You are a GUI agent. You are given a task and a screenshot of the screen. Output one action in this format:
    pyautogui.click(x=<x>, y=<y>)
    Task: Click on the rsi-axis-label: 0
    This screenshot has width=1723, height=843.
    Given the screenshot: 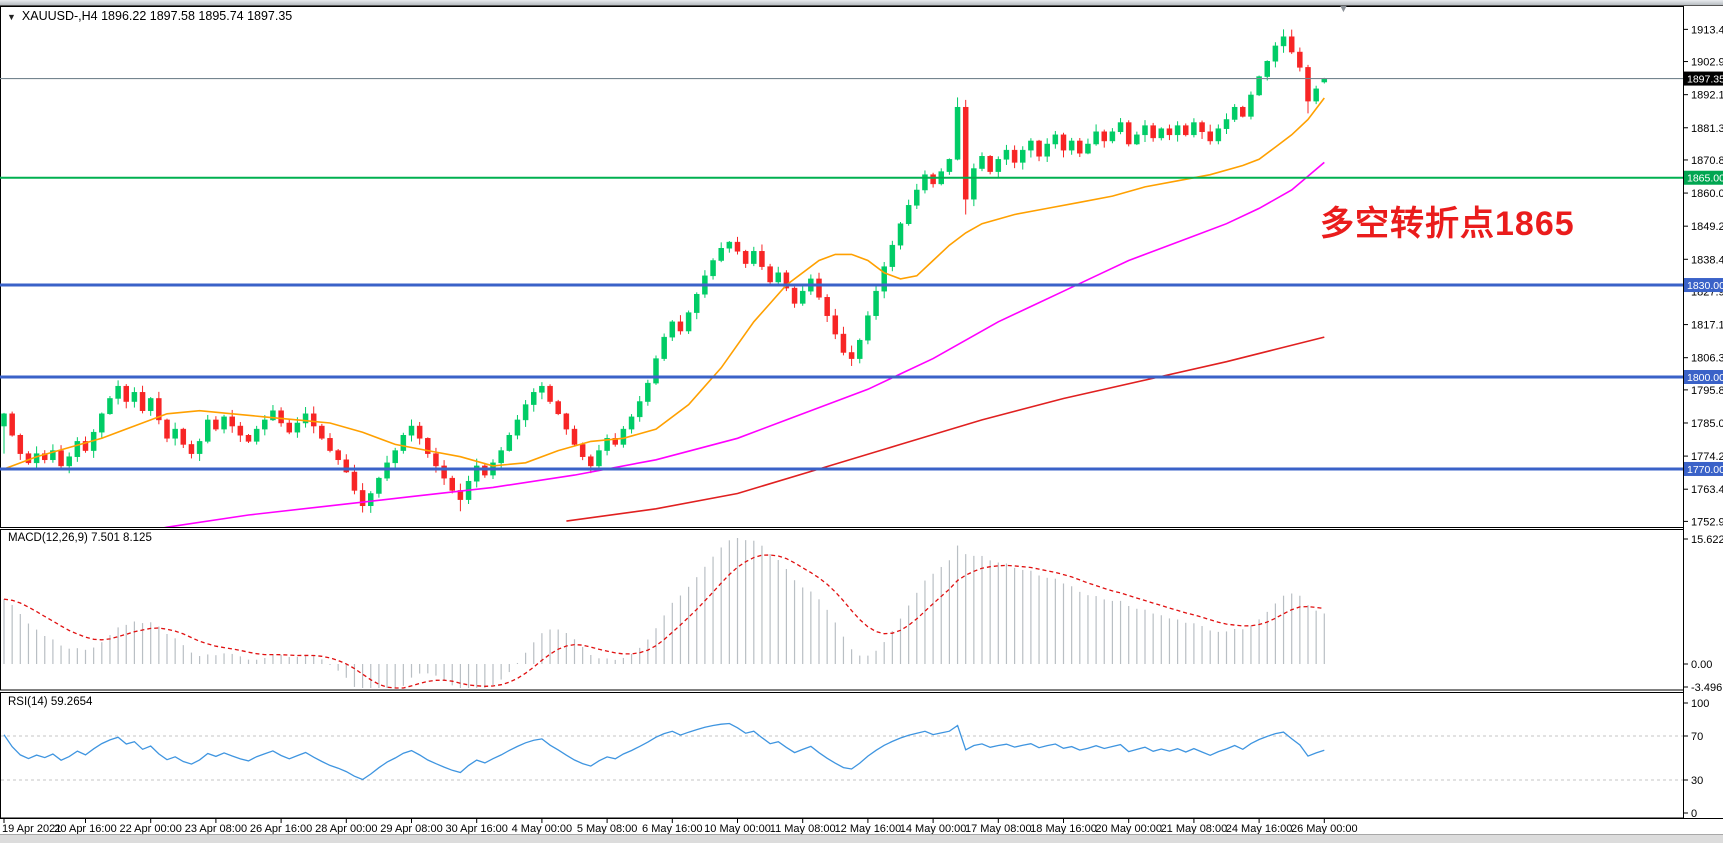 What is the action you would take?
    pyautogui.click(x=1694, y=814)
    